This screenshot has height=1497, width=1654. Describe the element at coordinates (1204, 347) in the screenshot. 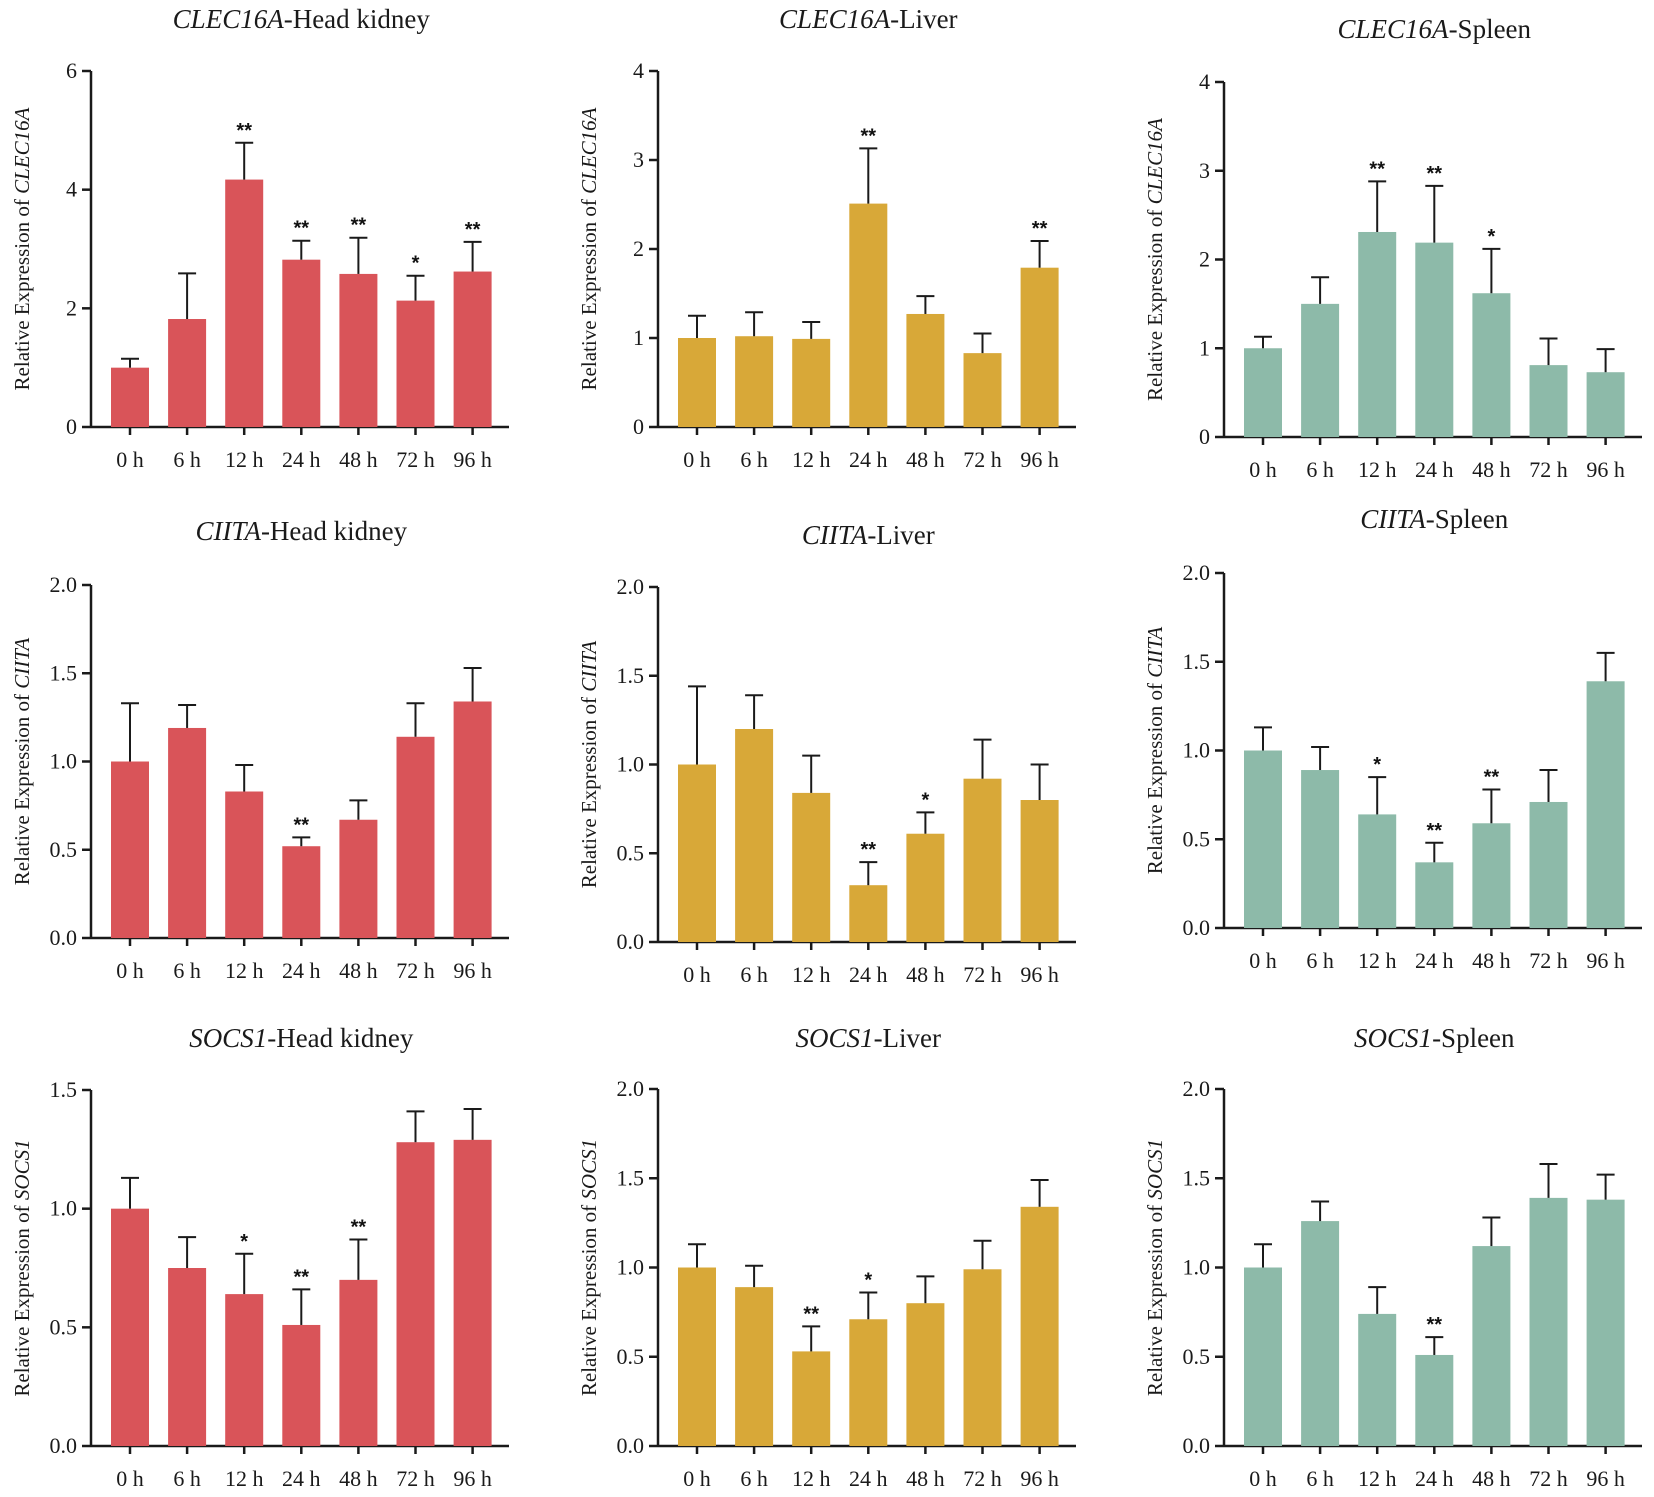

I see `y-tick-label: 1` at that location.